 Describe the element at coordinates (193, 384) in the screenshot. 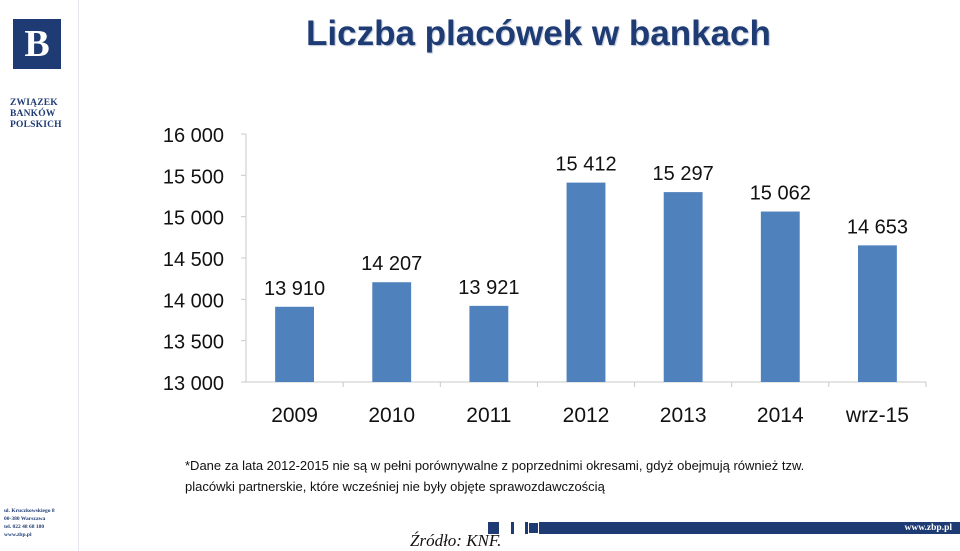

I see `y-tick-label: 13 000` at that location.